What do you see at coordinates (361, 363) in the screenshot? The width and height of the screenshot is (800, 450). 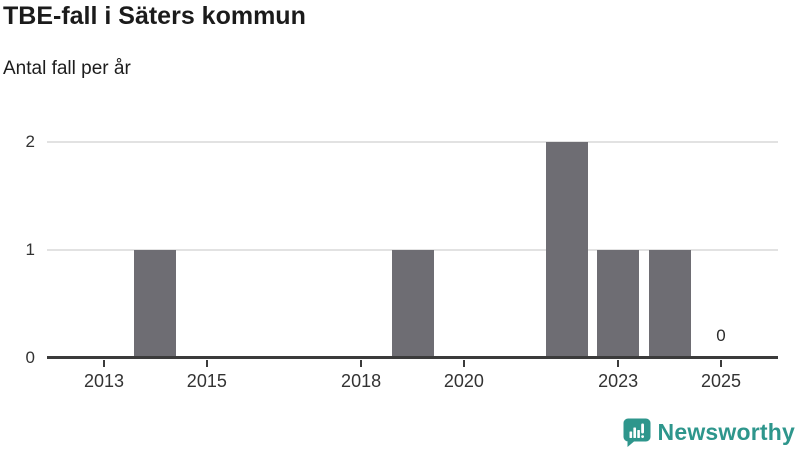 I see `x-axis-tick-2018` at bounding box center [361, 363].